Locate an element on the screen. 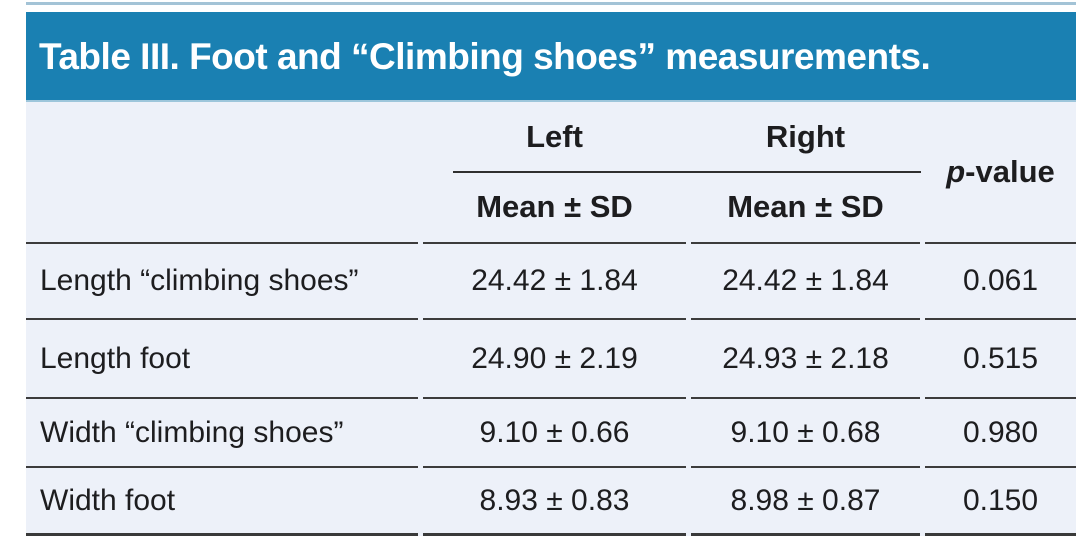  top-rule is located at coordinates (551, 3).